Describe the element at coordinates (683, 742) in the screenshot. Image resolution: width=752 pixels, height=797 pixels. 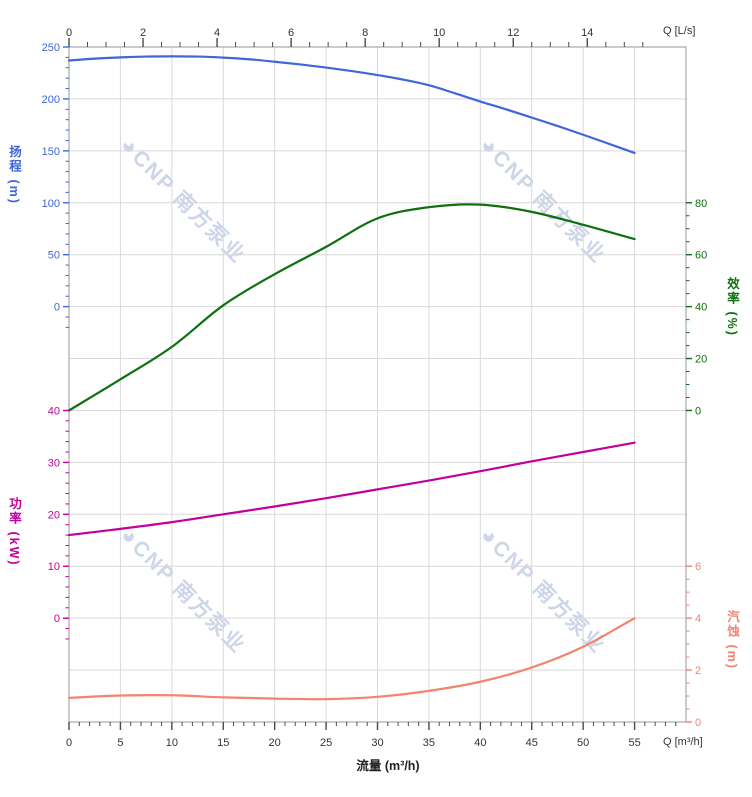
I see `bottom-axis-unit-label: Q [m³/h]` at that location.